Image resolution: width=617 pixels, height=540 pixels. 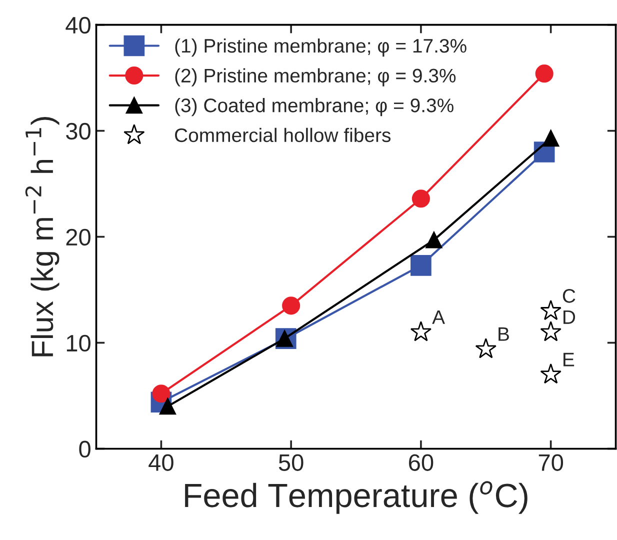 What do you see at coordinates (78, 343) in the screenshot?
I see `y-tick-label: 10` at bounding box center [78, 343].